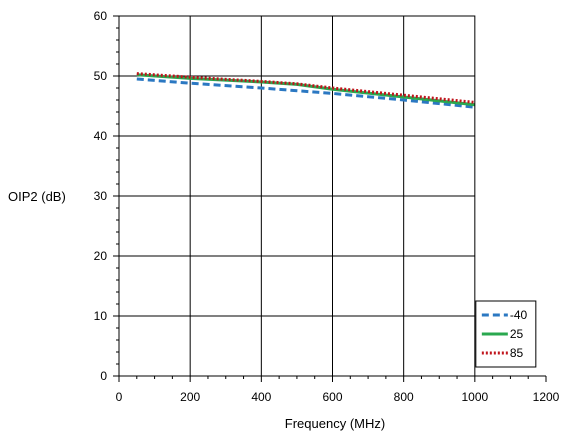  I want to click on y-axis-title: OIP2 (dB), so click(37, 196).